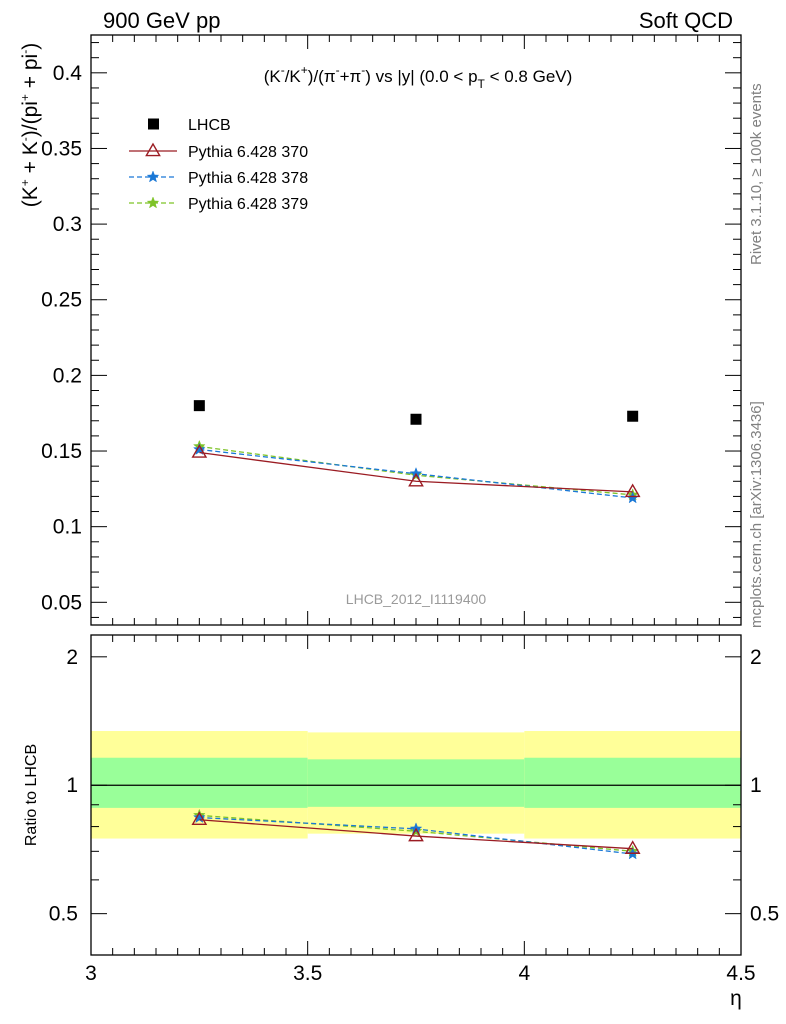  I want to click on text-run: < 0.8 GeV), so click(528, 76).